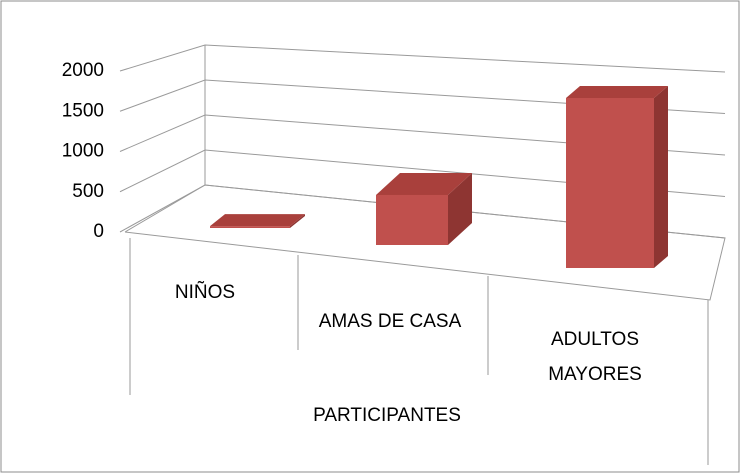  I want to click on x-tick-label: NIÑOS, so click(205, 292).